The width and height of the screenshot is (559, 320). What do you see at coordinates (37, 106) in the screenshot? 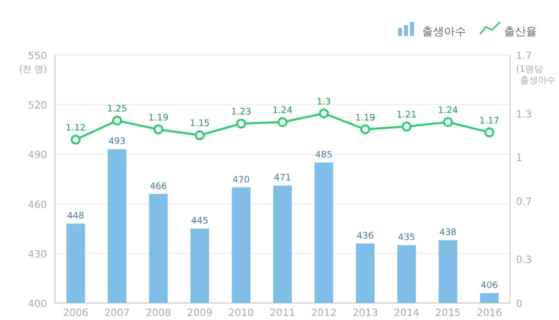
I see `y-tick-label: 520` at bounding box center [37, 106].